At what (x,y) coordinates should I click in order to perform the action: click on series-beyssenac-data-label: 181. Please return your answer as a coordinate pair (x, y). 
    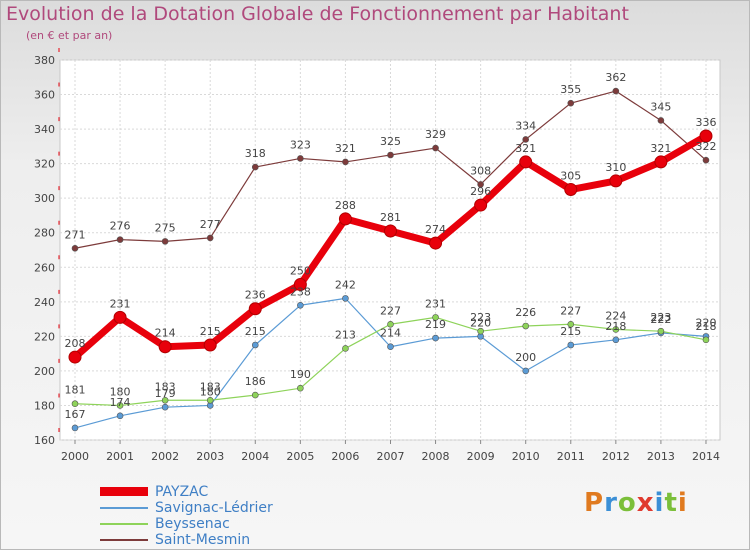
    Looking at the image, I should click on (75, 390).